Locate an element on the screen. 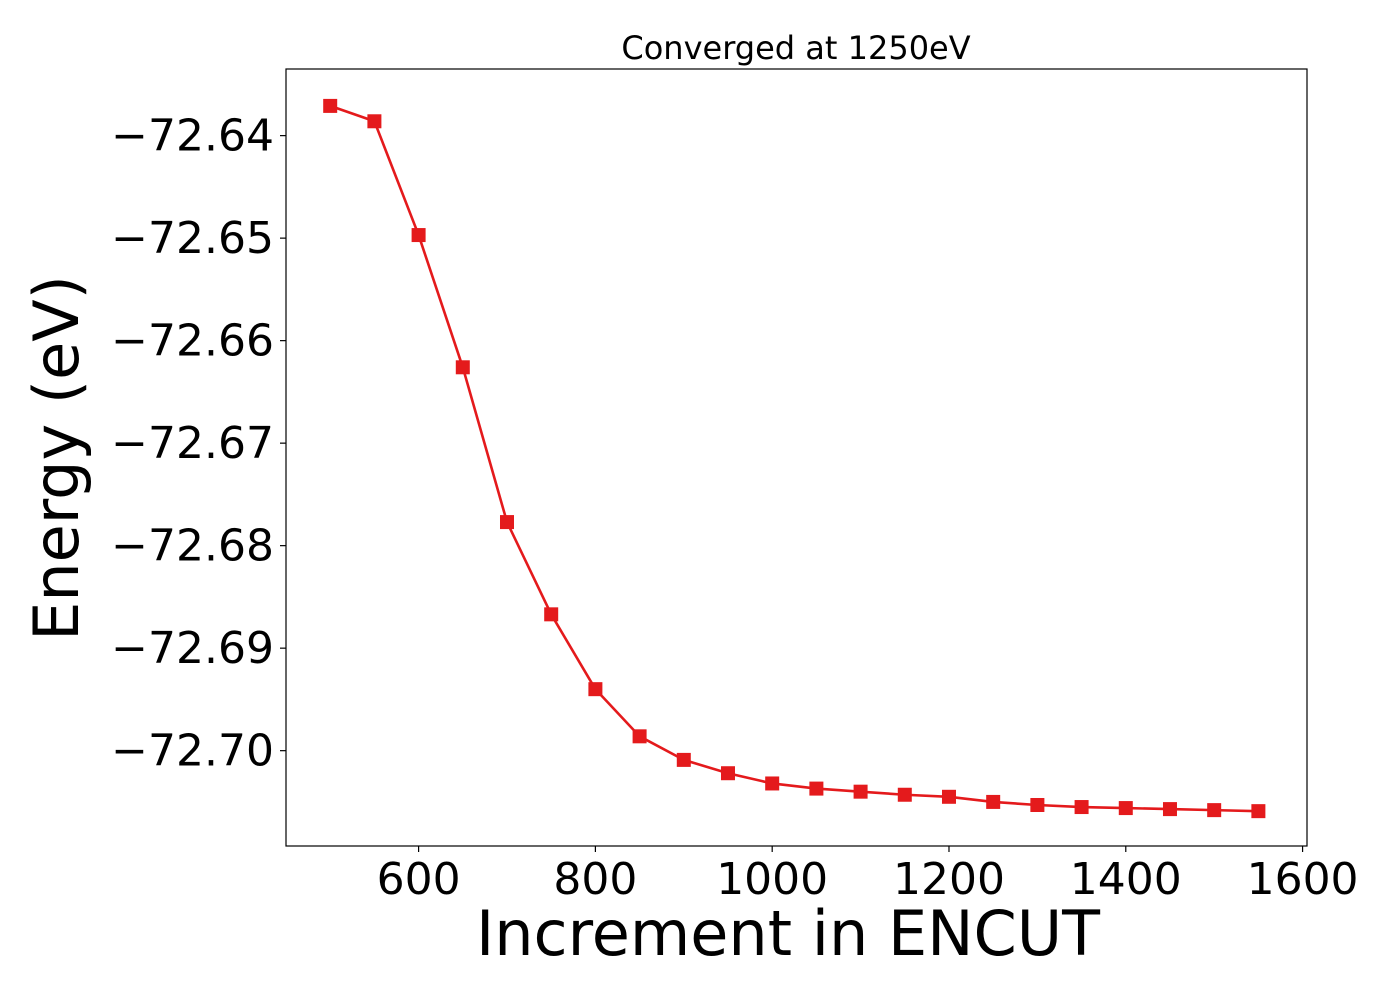 The height and width of the screenshot is (1000, 1400). y-tick-label: −72.68 is located at coordinates (192, 546).